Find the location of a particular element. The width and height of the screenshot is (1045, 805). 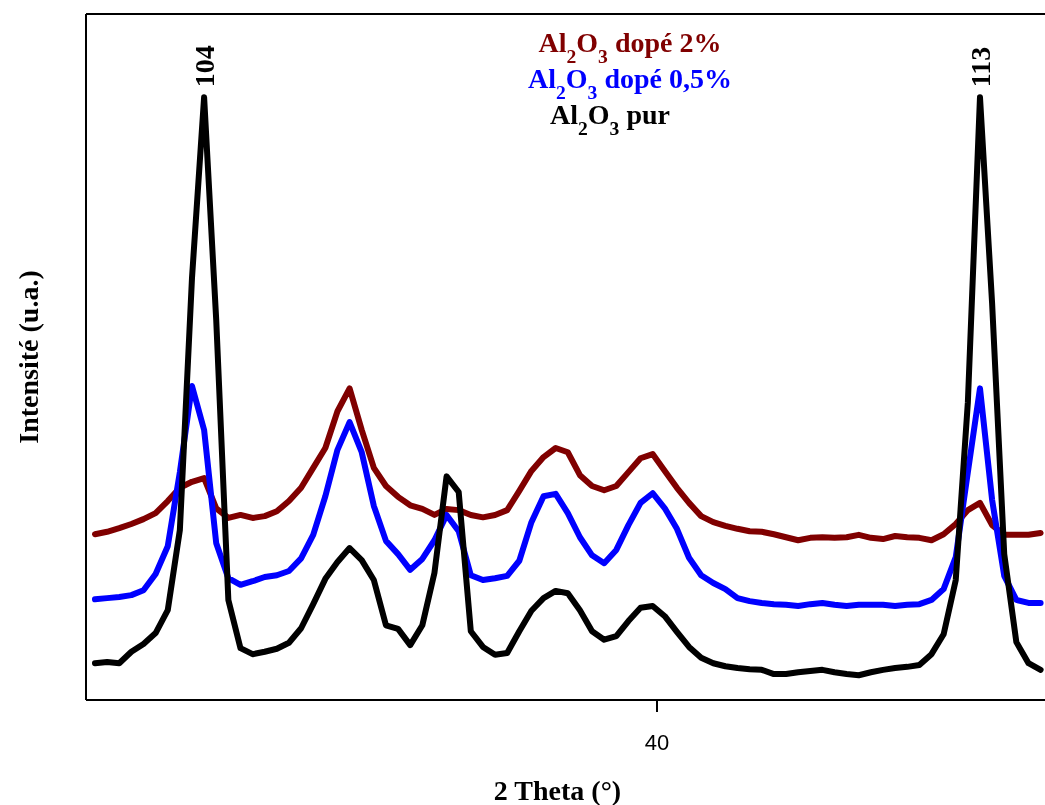

text: 113 is located at coordinates (980, 67).